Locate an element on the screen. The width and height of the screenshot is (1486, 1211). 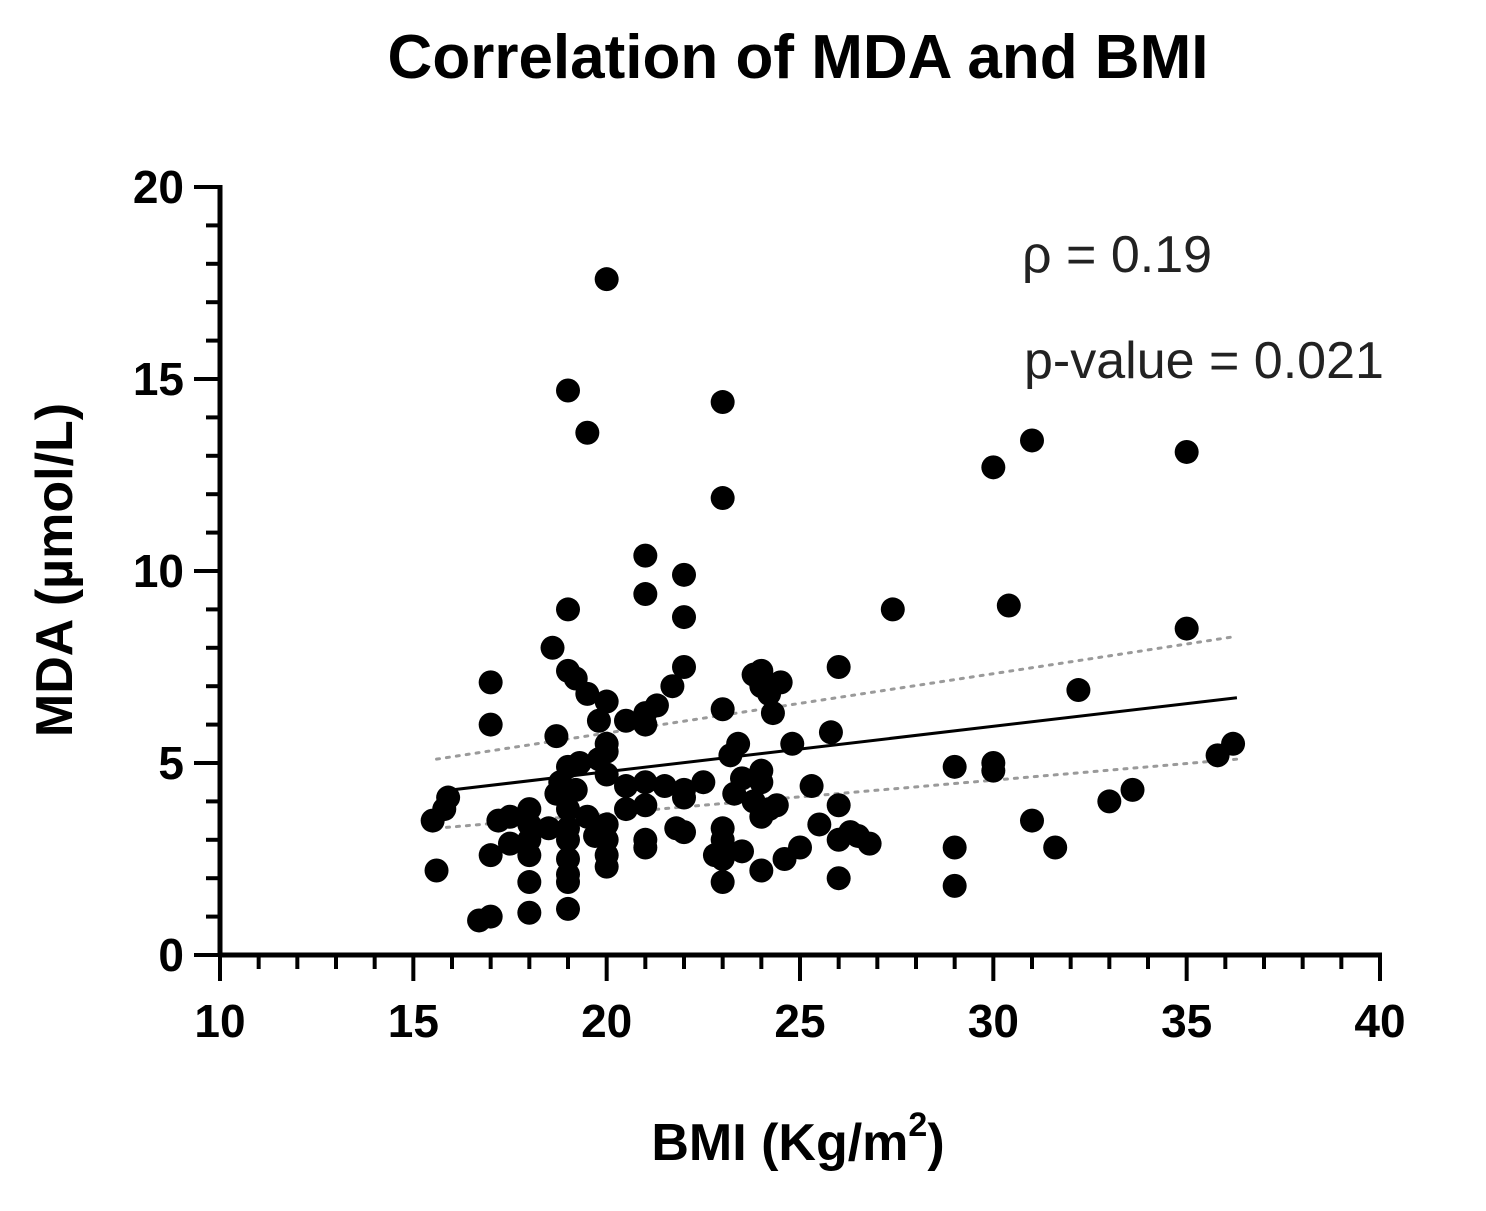
rho-annotation: ρ = 0.19 is located at coordinates (1117, 255).